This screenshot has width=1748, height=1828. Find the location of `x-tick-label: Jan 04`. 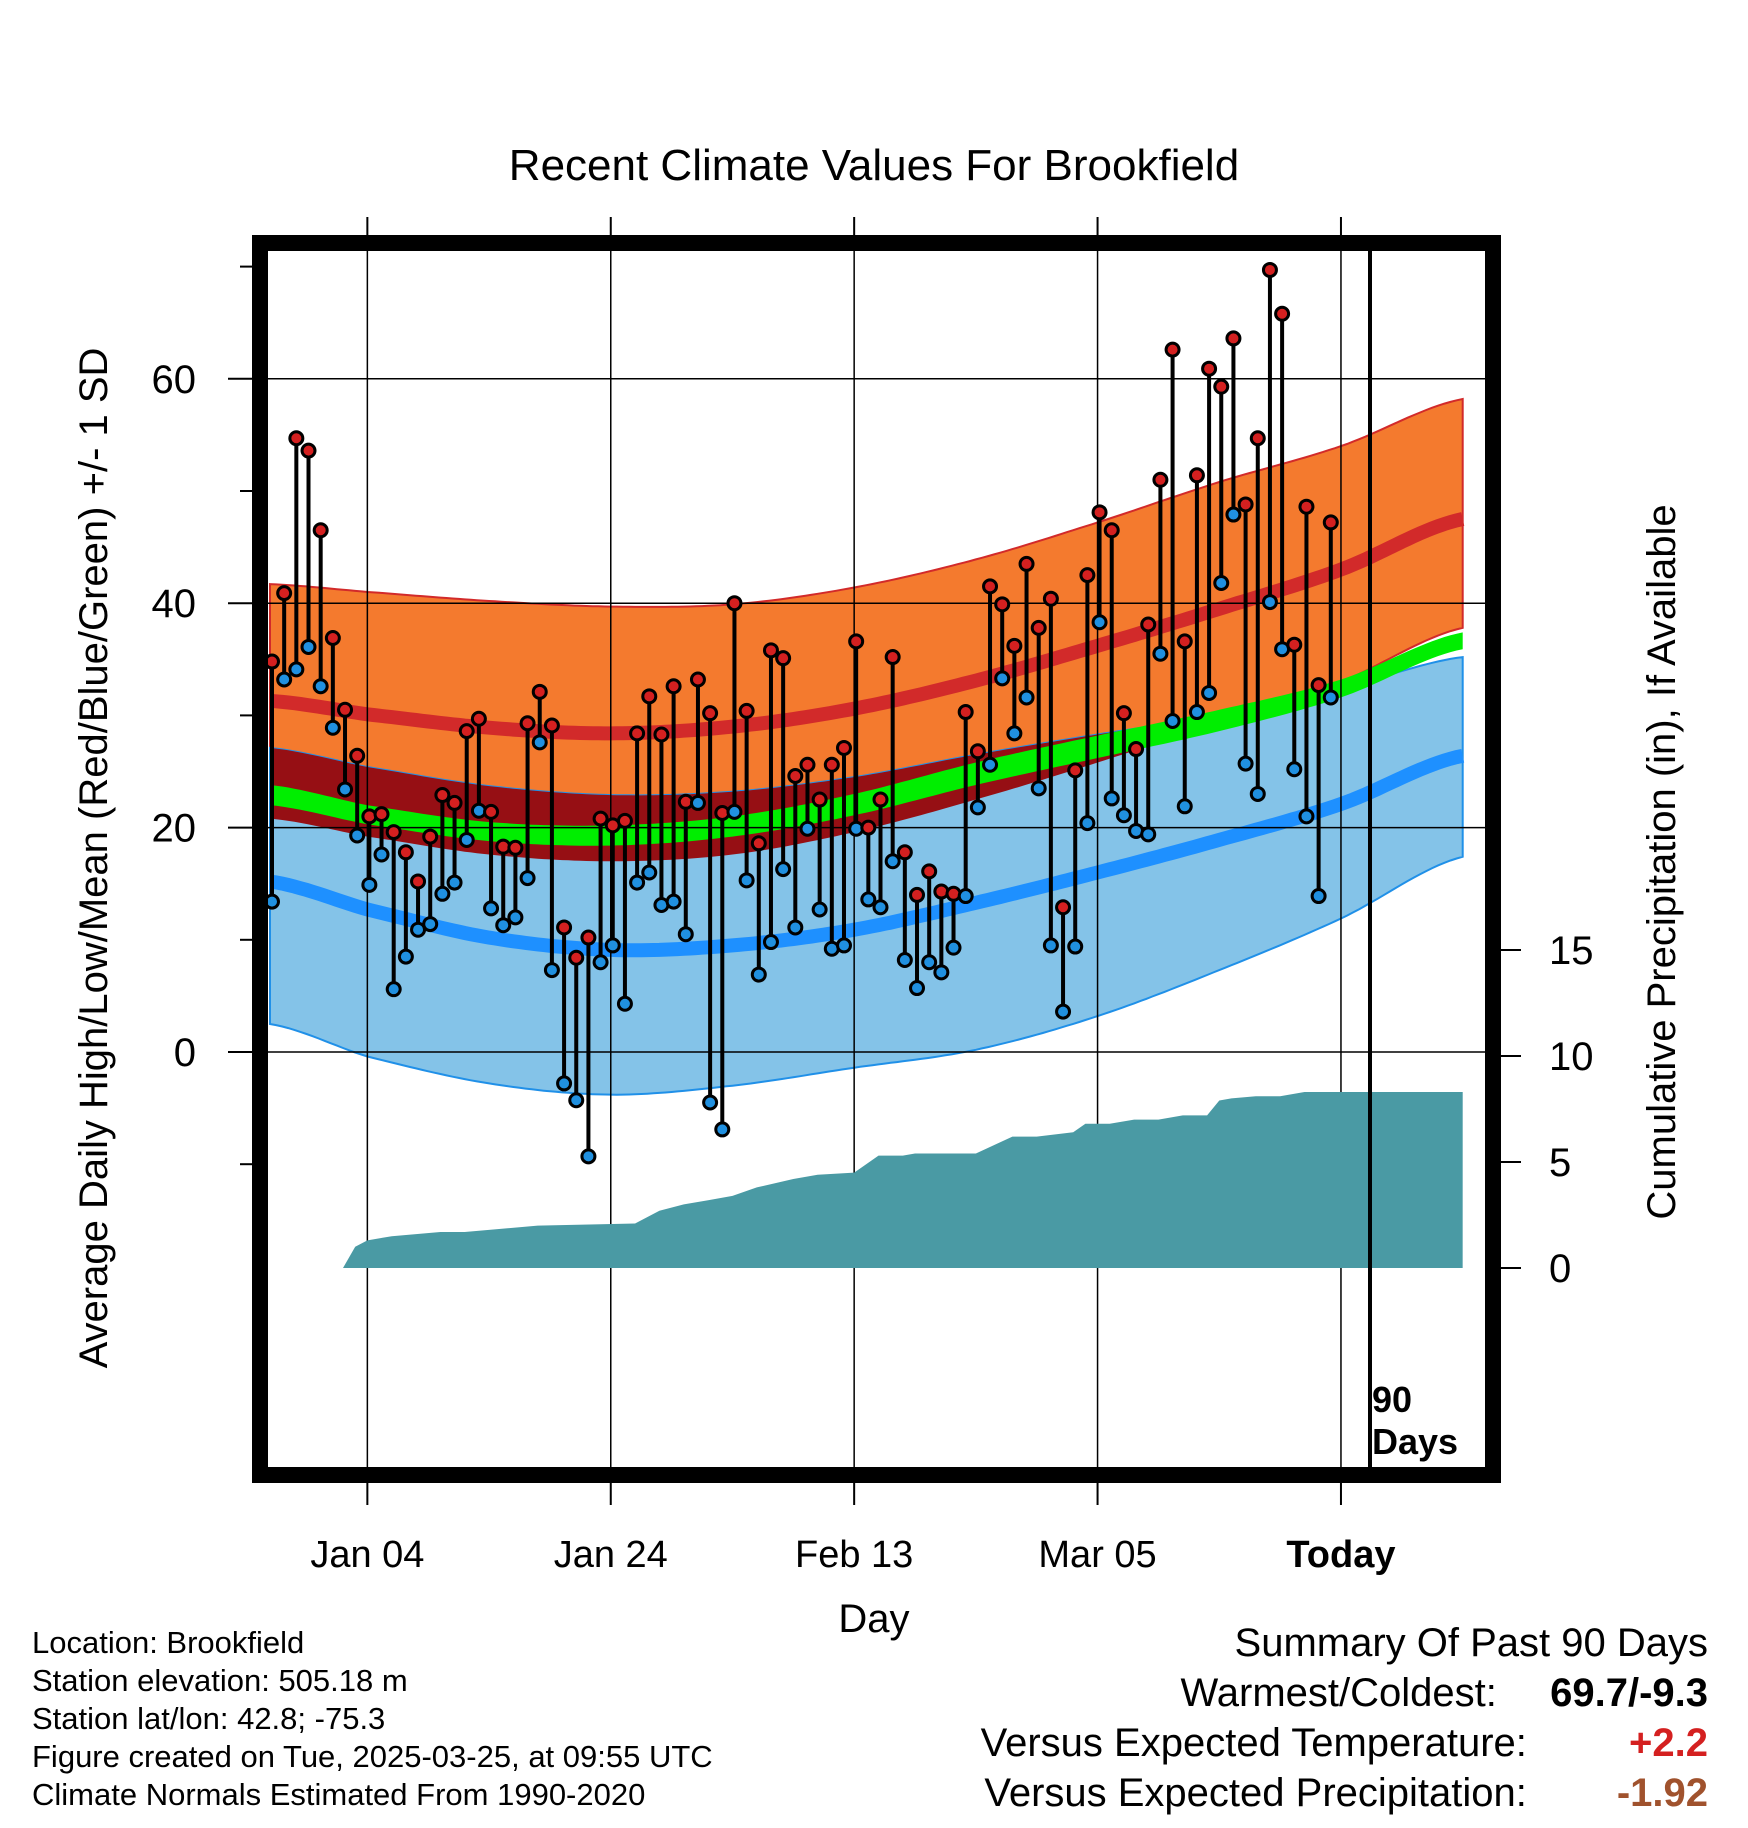

x-tick-label: Jan 04 is located at coordinates (367, 1555).